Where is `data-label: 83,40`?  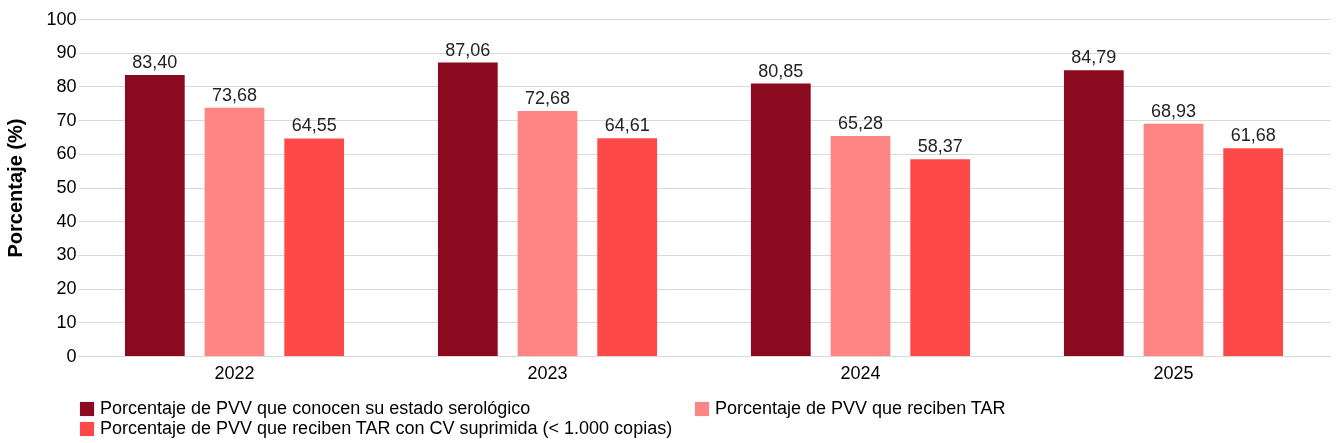
data-label: 83,40 is located at coordinates (155, 61).